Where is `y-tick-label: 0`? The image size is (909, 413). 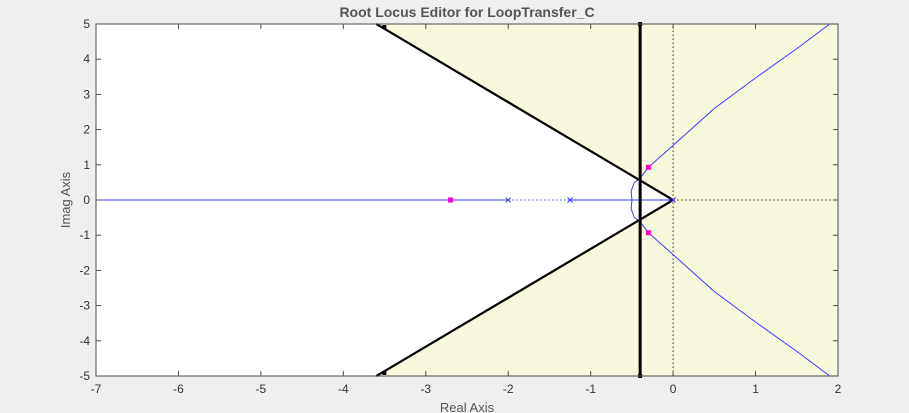 y-tick-label: 0 is located at coordinates (86, 200).